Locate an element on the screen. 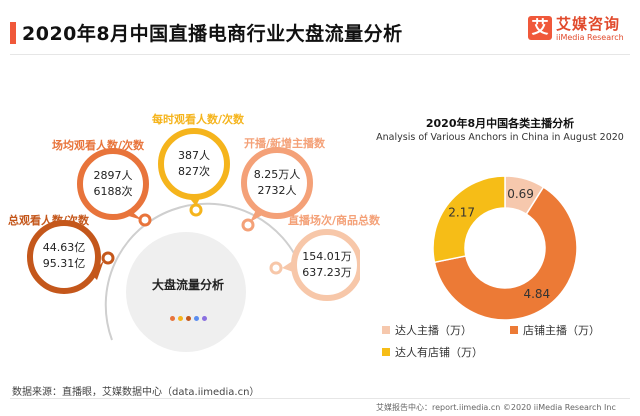 The height and width of the screenshot is (416, 640). metric-label-sessions: 直播场次/商品总数 is located at coordinates (334, 220).